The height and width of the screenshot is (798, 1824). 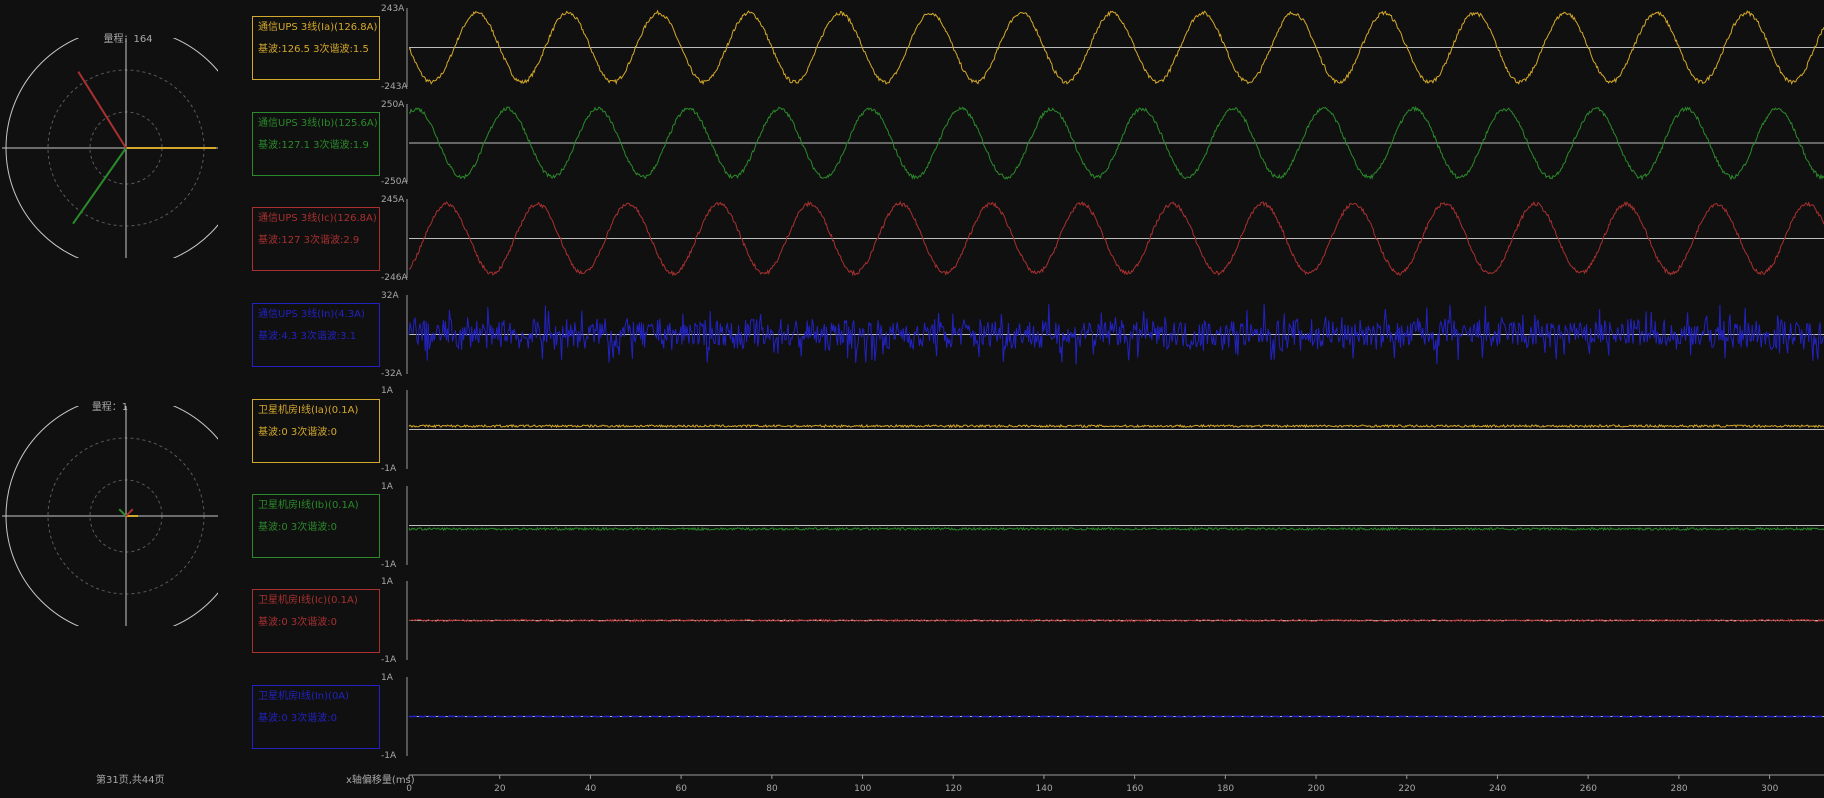 What do you see at coordinates (1406, 789) in the screenshot?
I see `x-tick-label: 220` at bounding box center [1406, 789].